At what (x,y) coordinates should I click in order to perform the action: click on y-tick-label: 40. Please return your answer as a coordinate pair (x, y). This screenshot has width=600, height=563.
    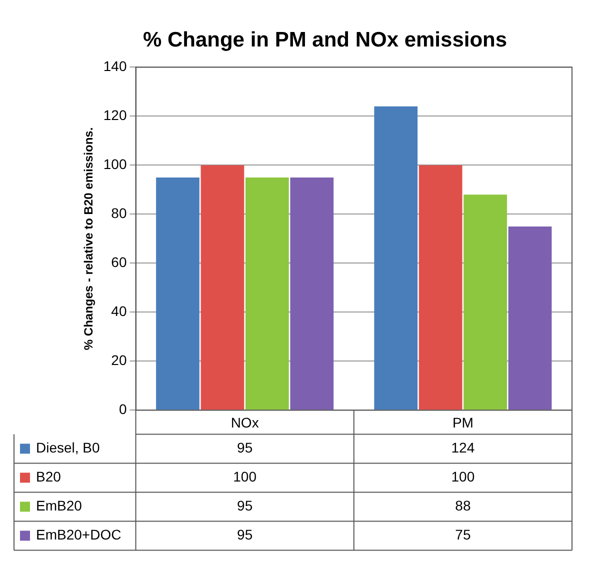
    Looking at the image, I should click on (119, 311).